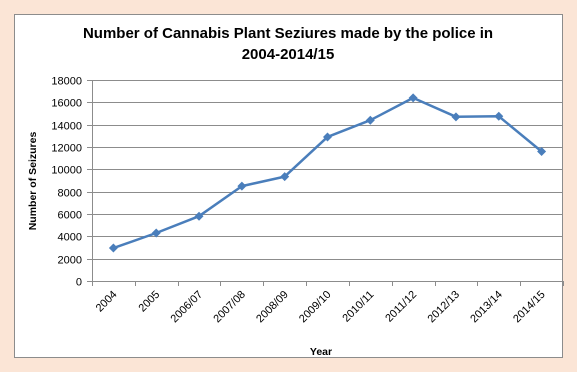 Image resolution: width=577 pixels, height=372 pixels. I want to click on x-tick-label: 2009/10, so click(315, 307).